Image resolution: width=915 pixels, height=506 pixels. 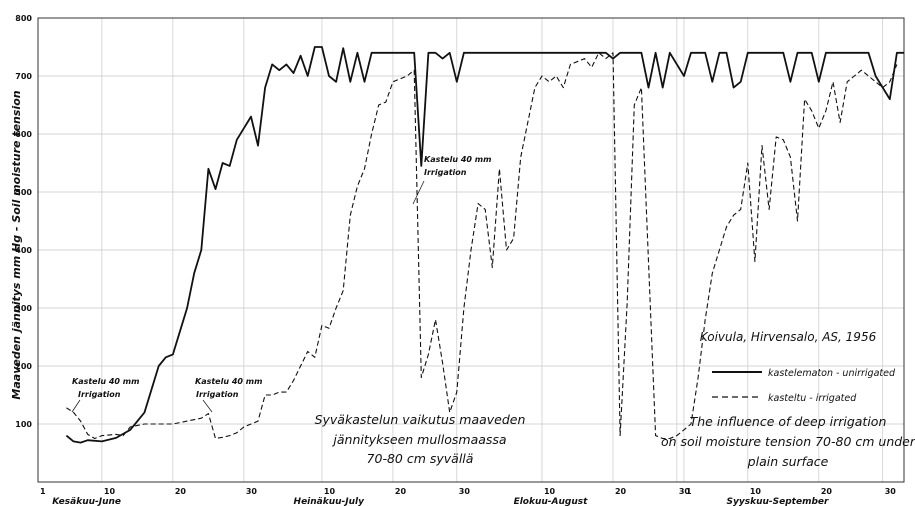 What do you see at coordinates (207, 406) in the screenshot?
I see `annotation-2-pointer` at bounding box center [207, 406].